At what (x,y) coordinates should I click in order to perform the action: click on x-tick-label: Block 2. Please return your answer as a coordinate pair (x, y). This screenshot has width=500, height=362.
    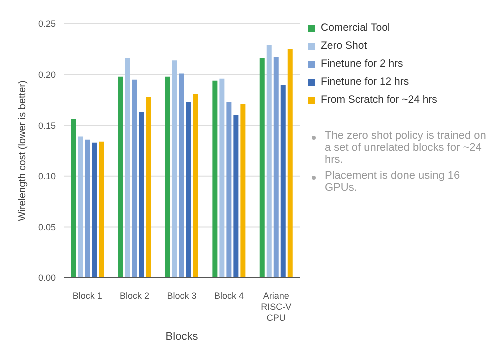
    Looking at the image, I should click on (135, 296).